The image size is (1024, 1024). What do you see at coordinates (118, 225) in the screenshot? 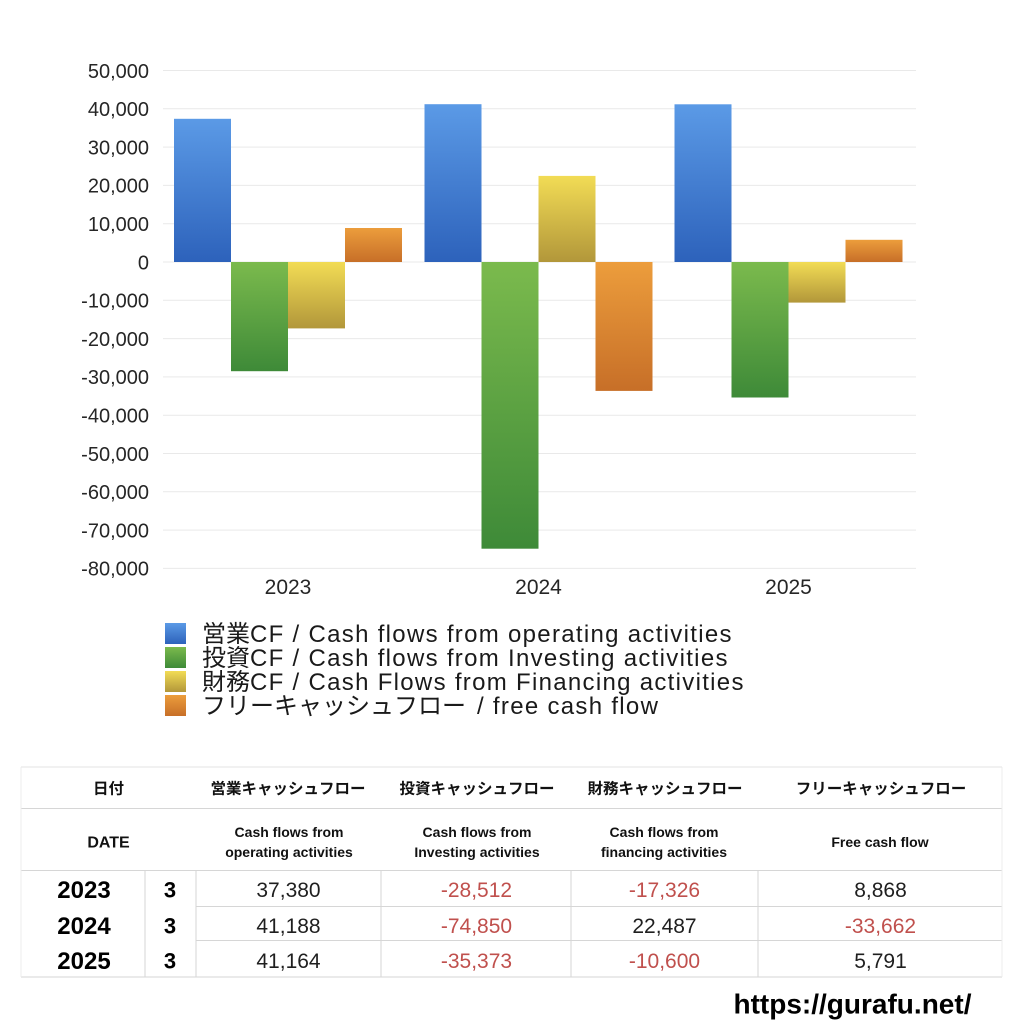
I see `svg-text: 10,000` at bounding box center [118, 225].